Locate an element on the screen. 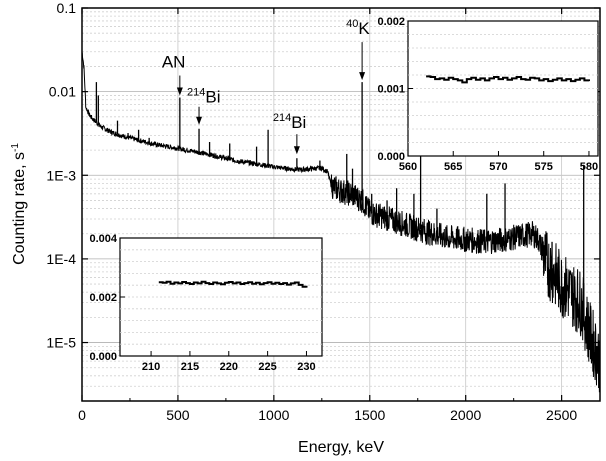 The width and height of the screenshot is (606, 461). y-tick-label: 0.01 is located at coordinates (62, 92).